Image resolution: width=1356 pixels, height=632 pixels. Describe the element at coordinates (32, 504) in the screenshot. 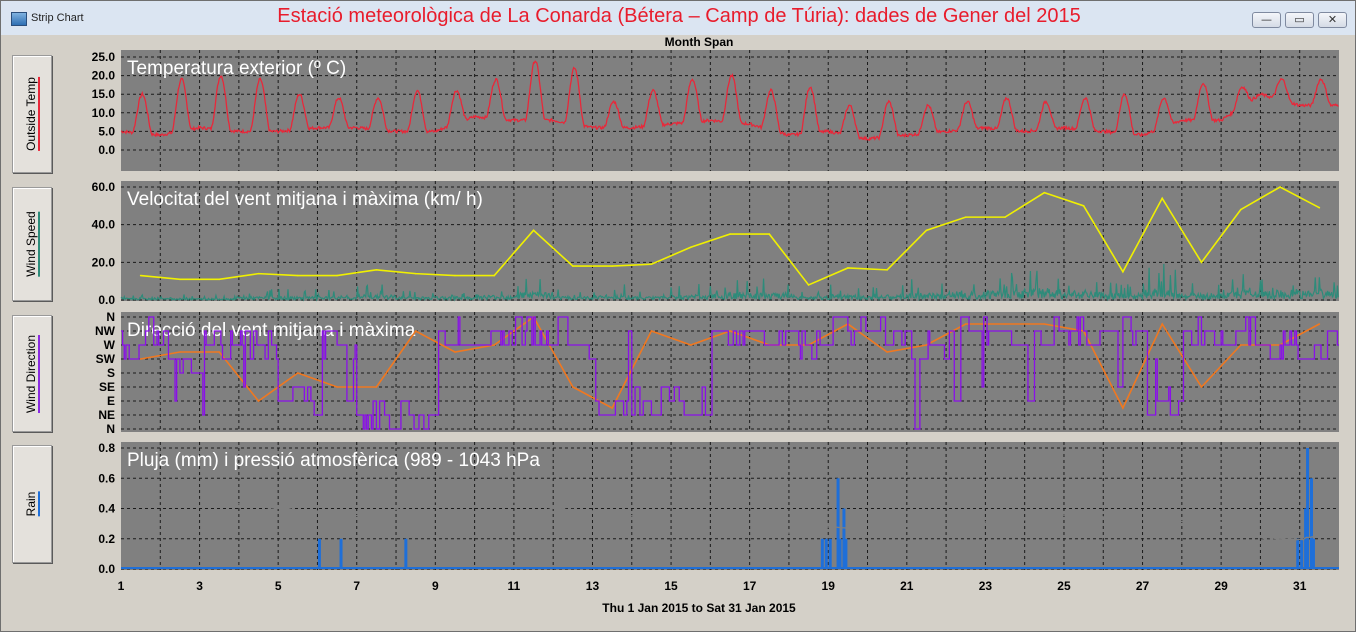

I see `rain-button: Rain` at that location.